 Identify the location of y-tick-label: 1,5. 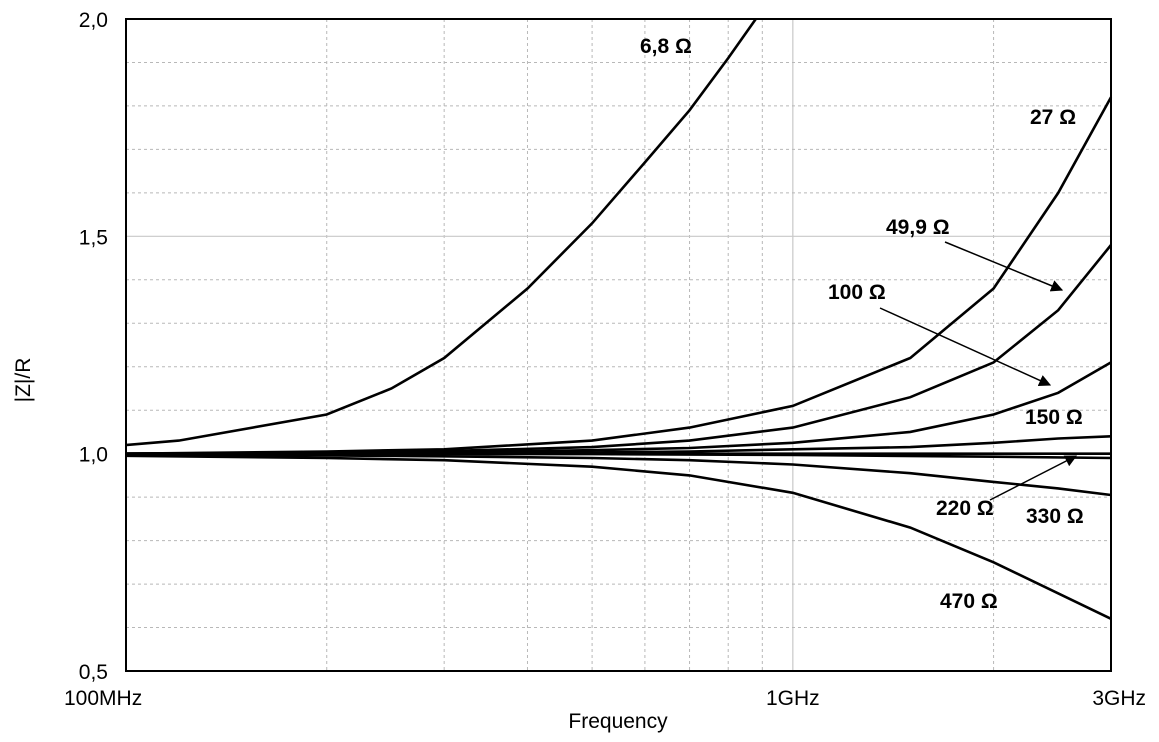
(93, 237).